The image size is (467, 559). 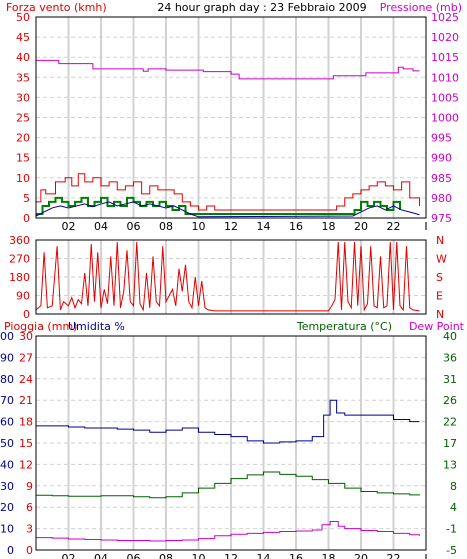 What do you see at coordinates (228, 192) in the screenshot?
I see `wind-max-series` at bounding box center [228, 192].